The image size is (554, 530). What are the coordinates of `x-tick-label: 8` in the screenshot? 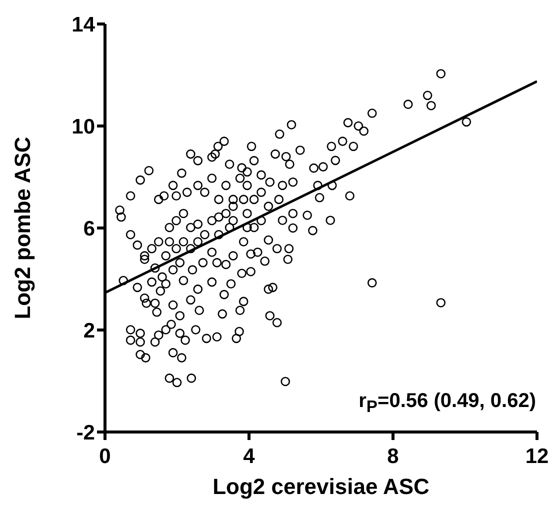 It's located at (393, 456).